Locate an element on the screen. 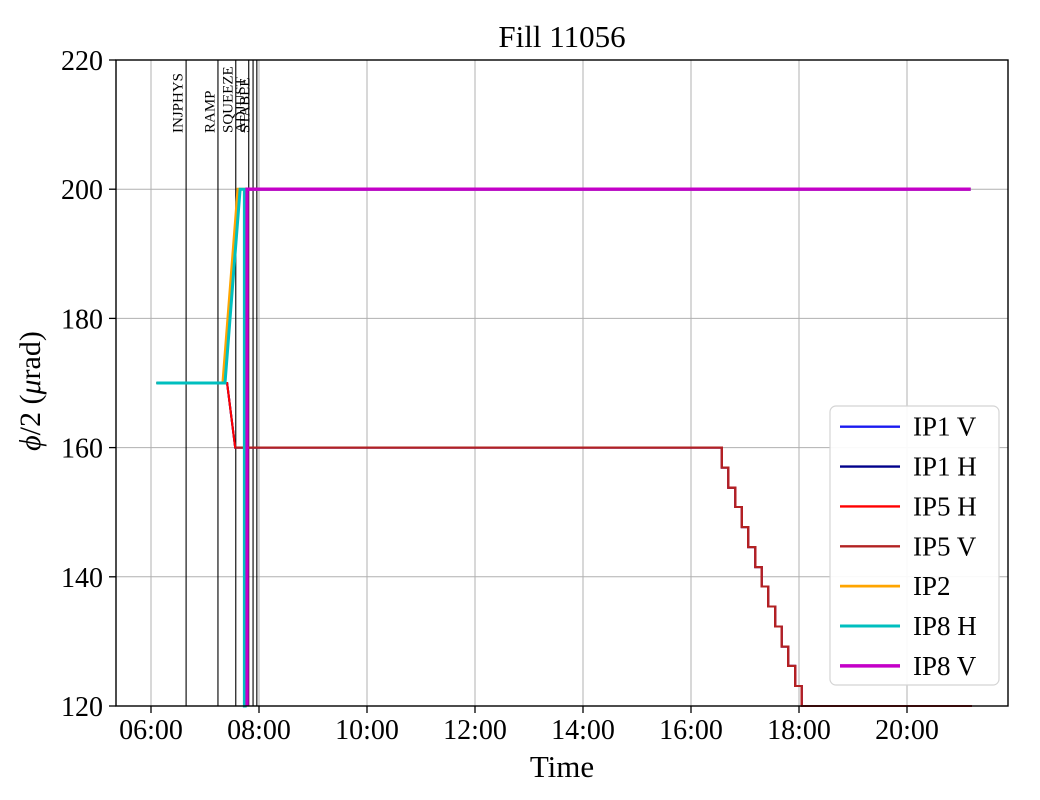 This screenshot has height=800, width=1040. legend-label-ip8-h: IP8 H is located at coordinates (945, 626).